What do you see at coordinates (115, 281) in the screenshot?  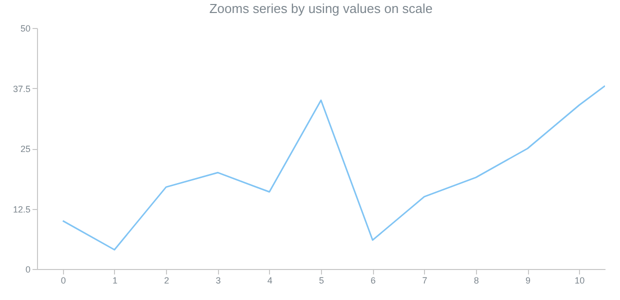 I see `x-tick-label: 1` at bounding box center [115, 281].